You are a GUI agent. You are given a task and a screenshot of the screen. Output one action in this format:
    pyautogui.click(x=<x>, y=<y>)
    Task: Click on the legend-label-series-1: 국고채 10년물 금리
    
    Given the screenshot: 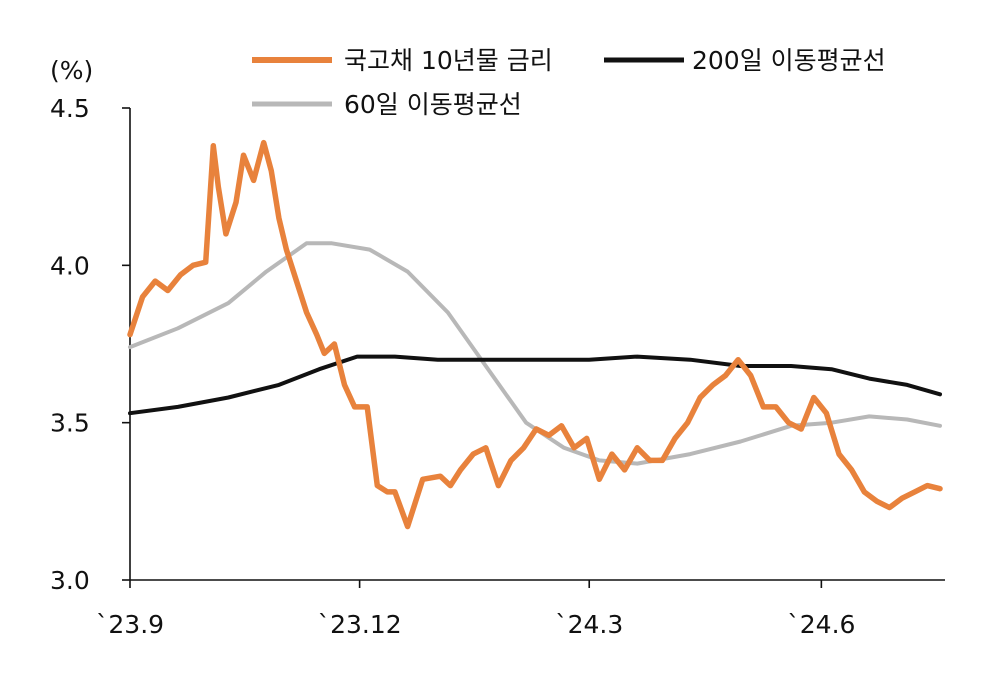 What is the action you would take?
    pyautogui.click(x=448, y=60)
    